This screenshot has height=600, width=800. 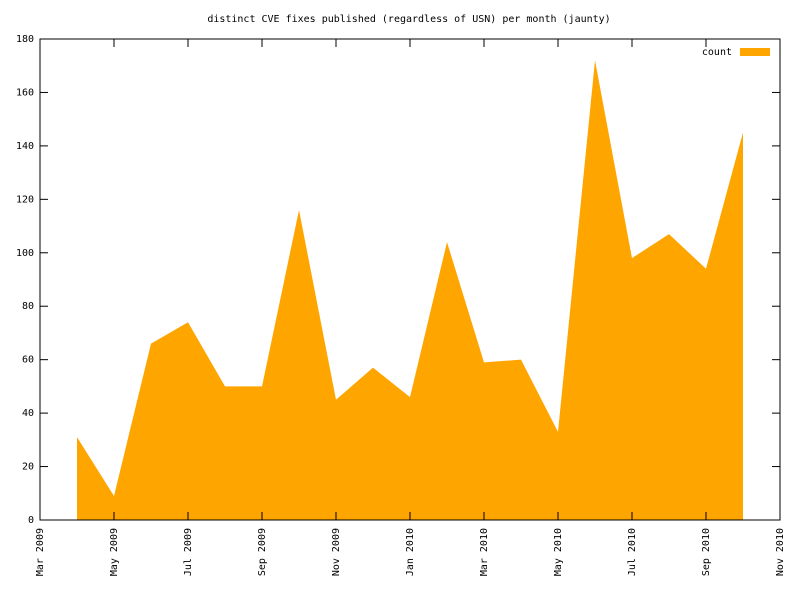 What do you see at coordinates (755, 52) in the screenshot?
I see `legend-swatch` at bounding box center [755, 52].